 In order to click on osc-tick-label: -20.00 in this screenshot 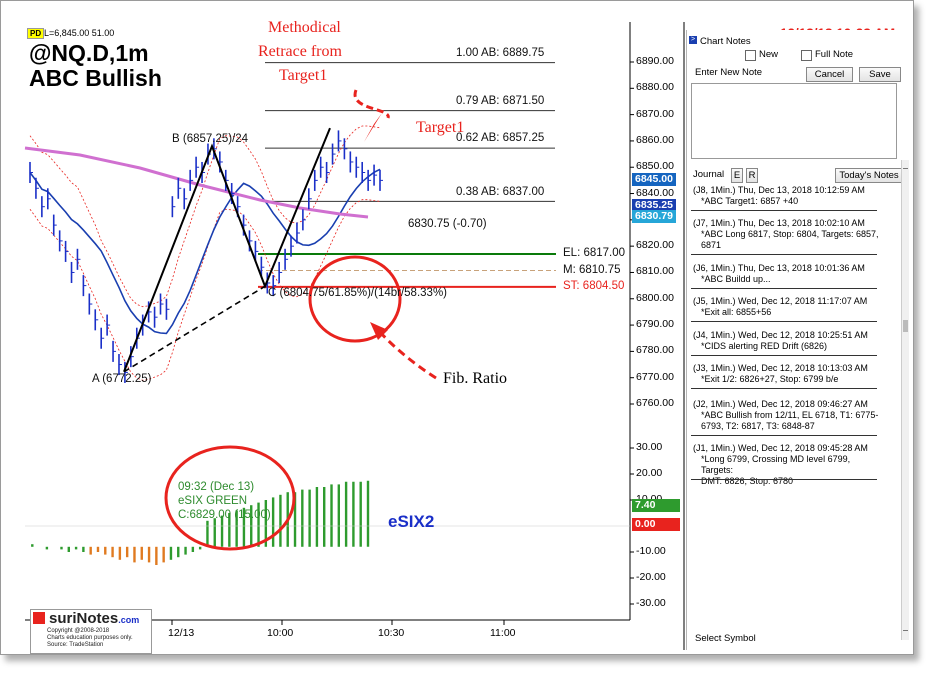, I will do `click(651, 577)`.